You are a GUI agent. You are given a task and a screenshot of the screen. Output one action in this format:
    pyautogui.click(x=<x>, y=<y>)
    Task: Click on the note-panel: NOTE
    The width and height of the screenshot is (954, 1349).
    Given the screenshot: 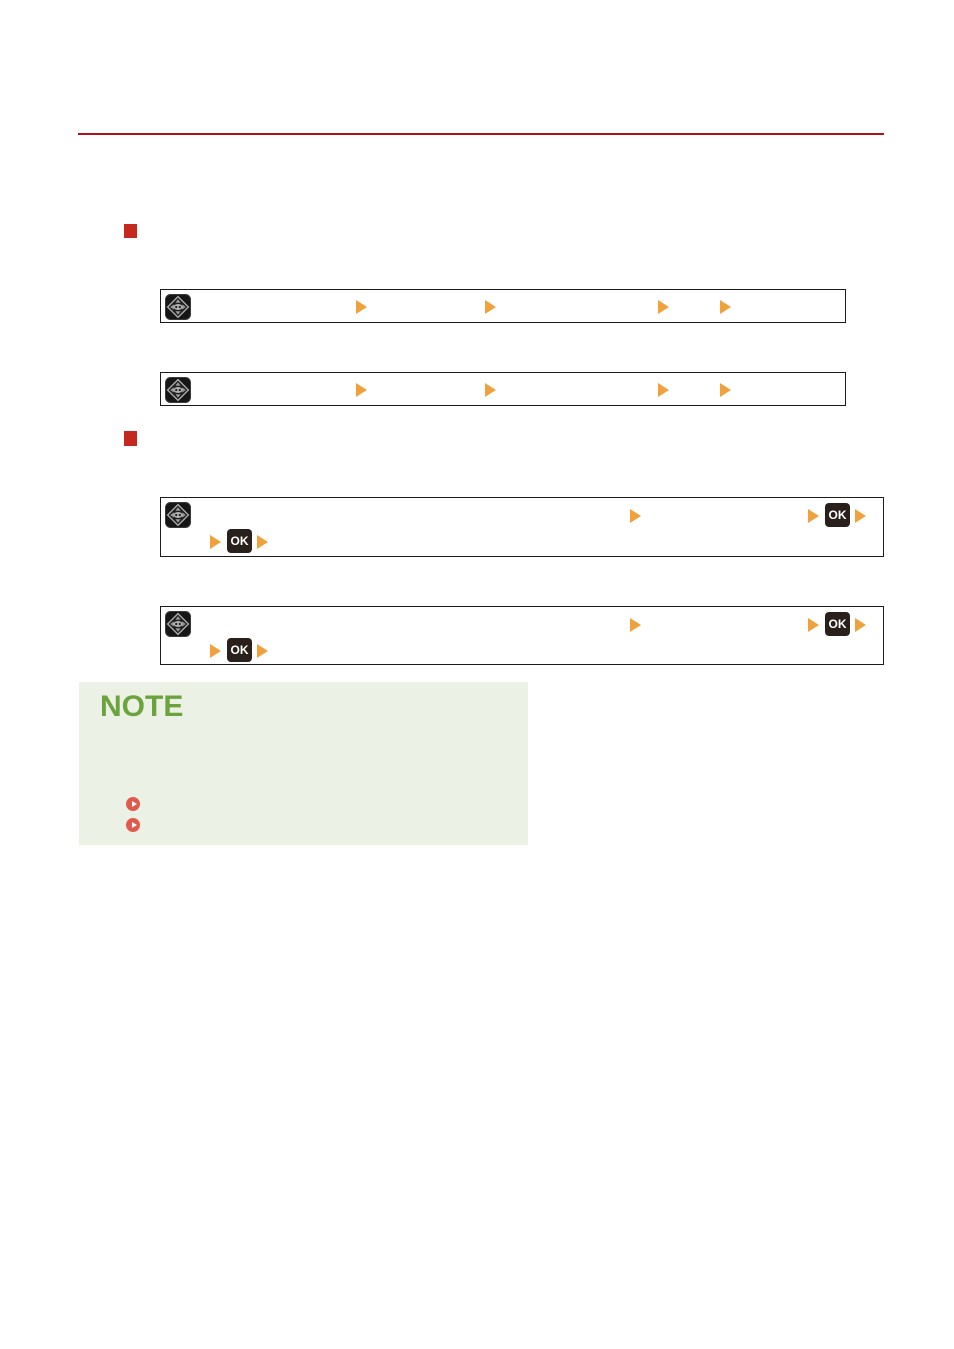 What is the action you would take?
    pyautogui.click(x=303, y=763)
    